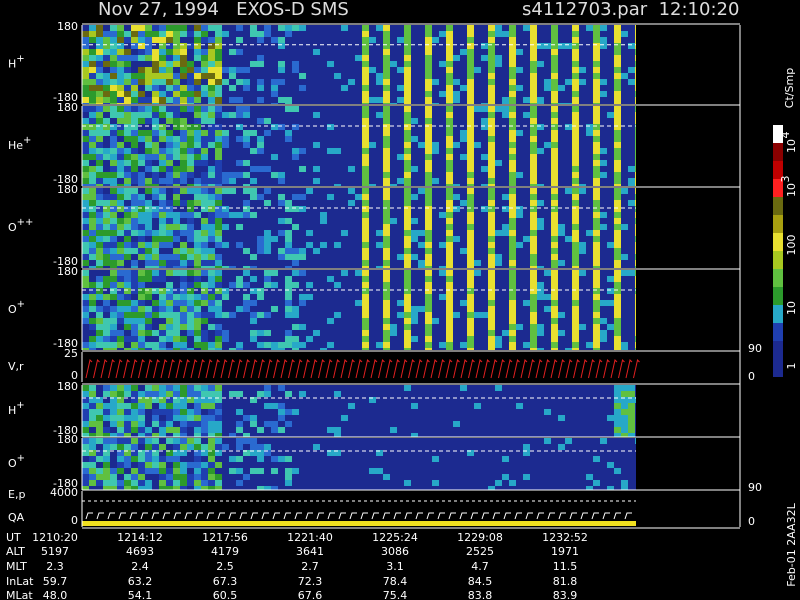 The height and width of the screenshot is (600, 800). Describe the element at coordinates (480, 537) in the screenshot. I see `footer-value: 1229:08` at that location.